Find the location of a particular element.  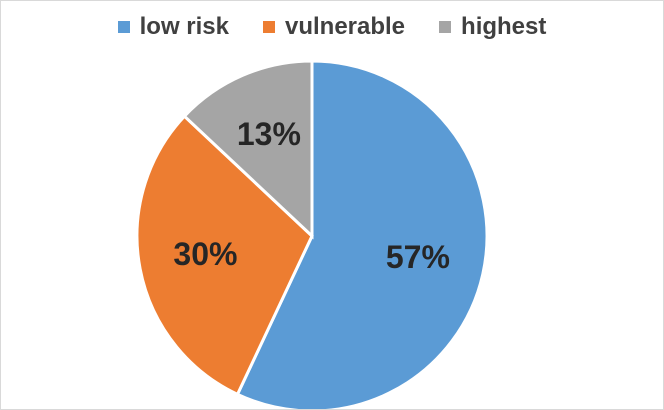

data-label-vulnerable: 30% is located at coordinates (205, 254).